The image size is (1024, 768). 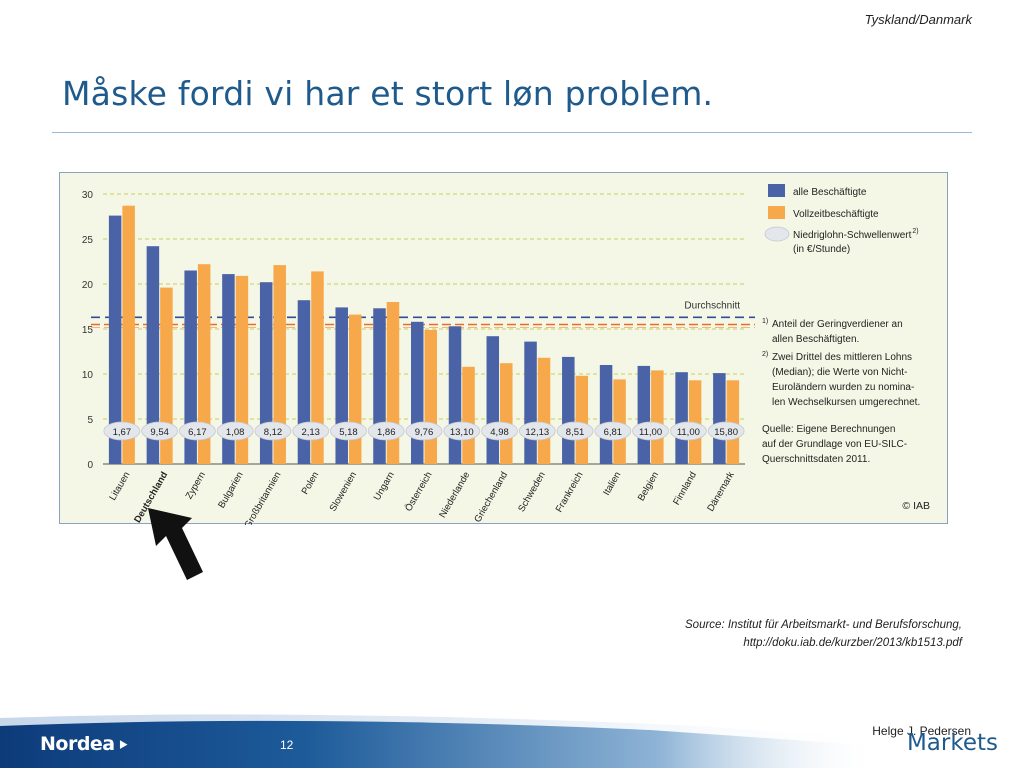 I want to click on category-label: Polen, so click(x=311, y=483).